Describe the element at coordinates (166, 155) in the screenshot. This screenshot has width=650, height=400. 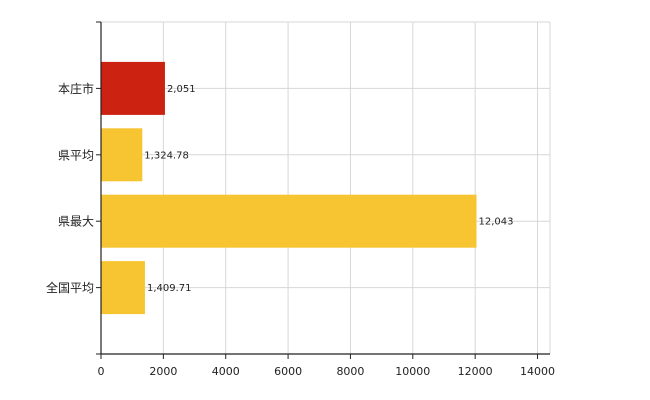
I see `data-label-1: 1,324.78` at that location.